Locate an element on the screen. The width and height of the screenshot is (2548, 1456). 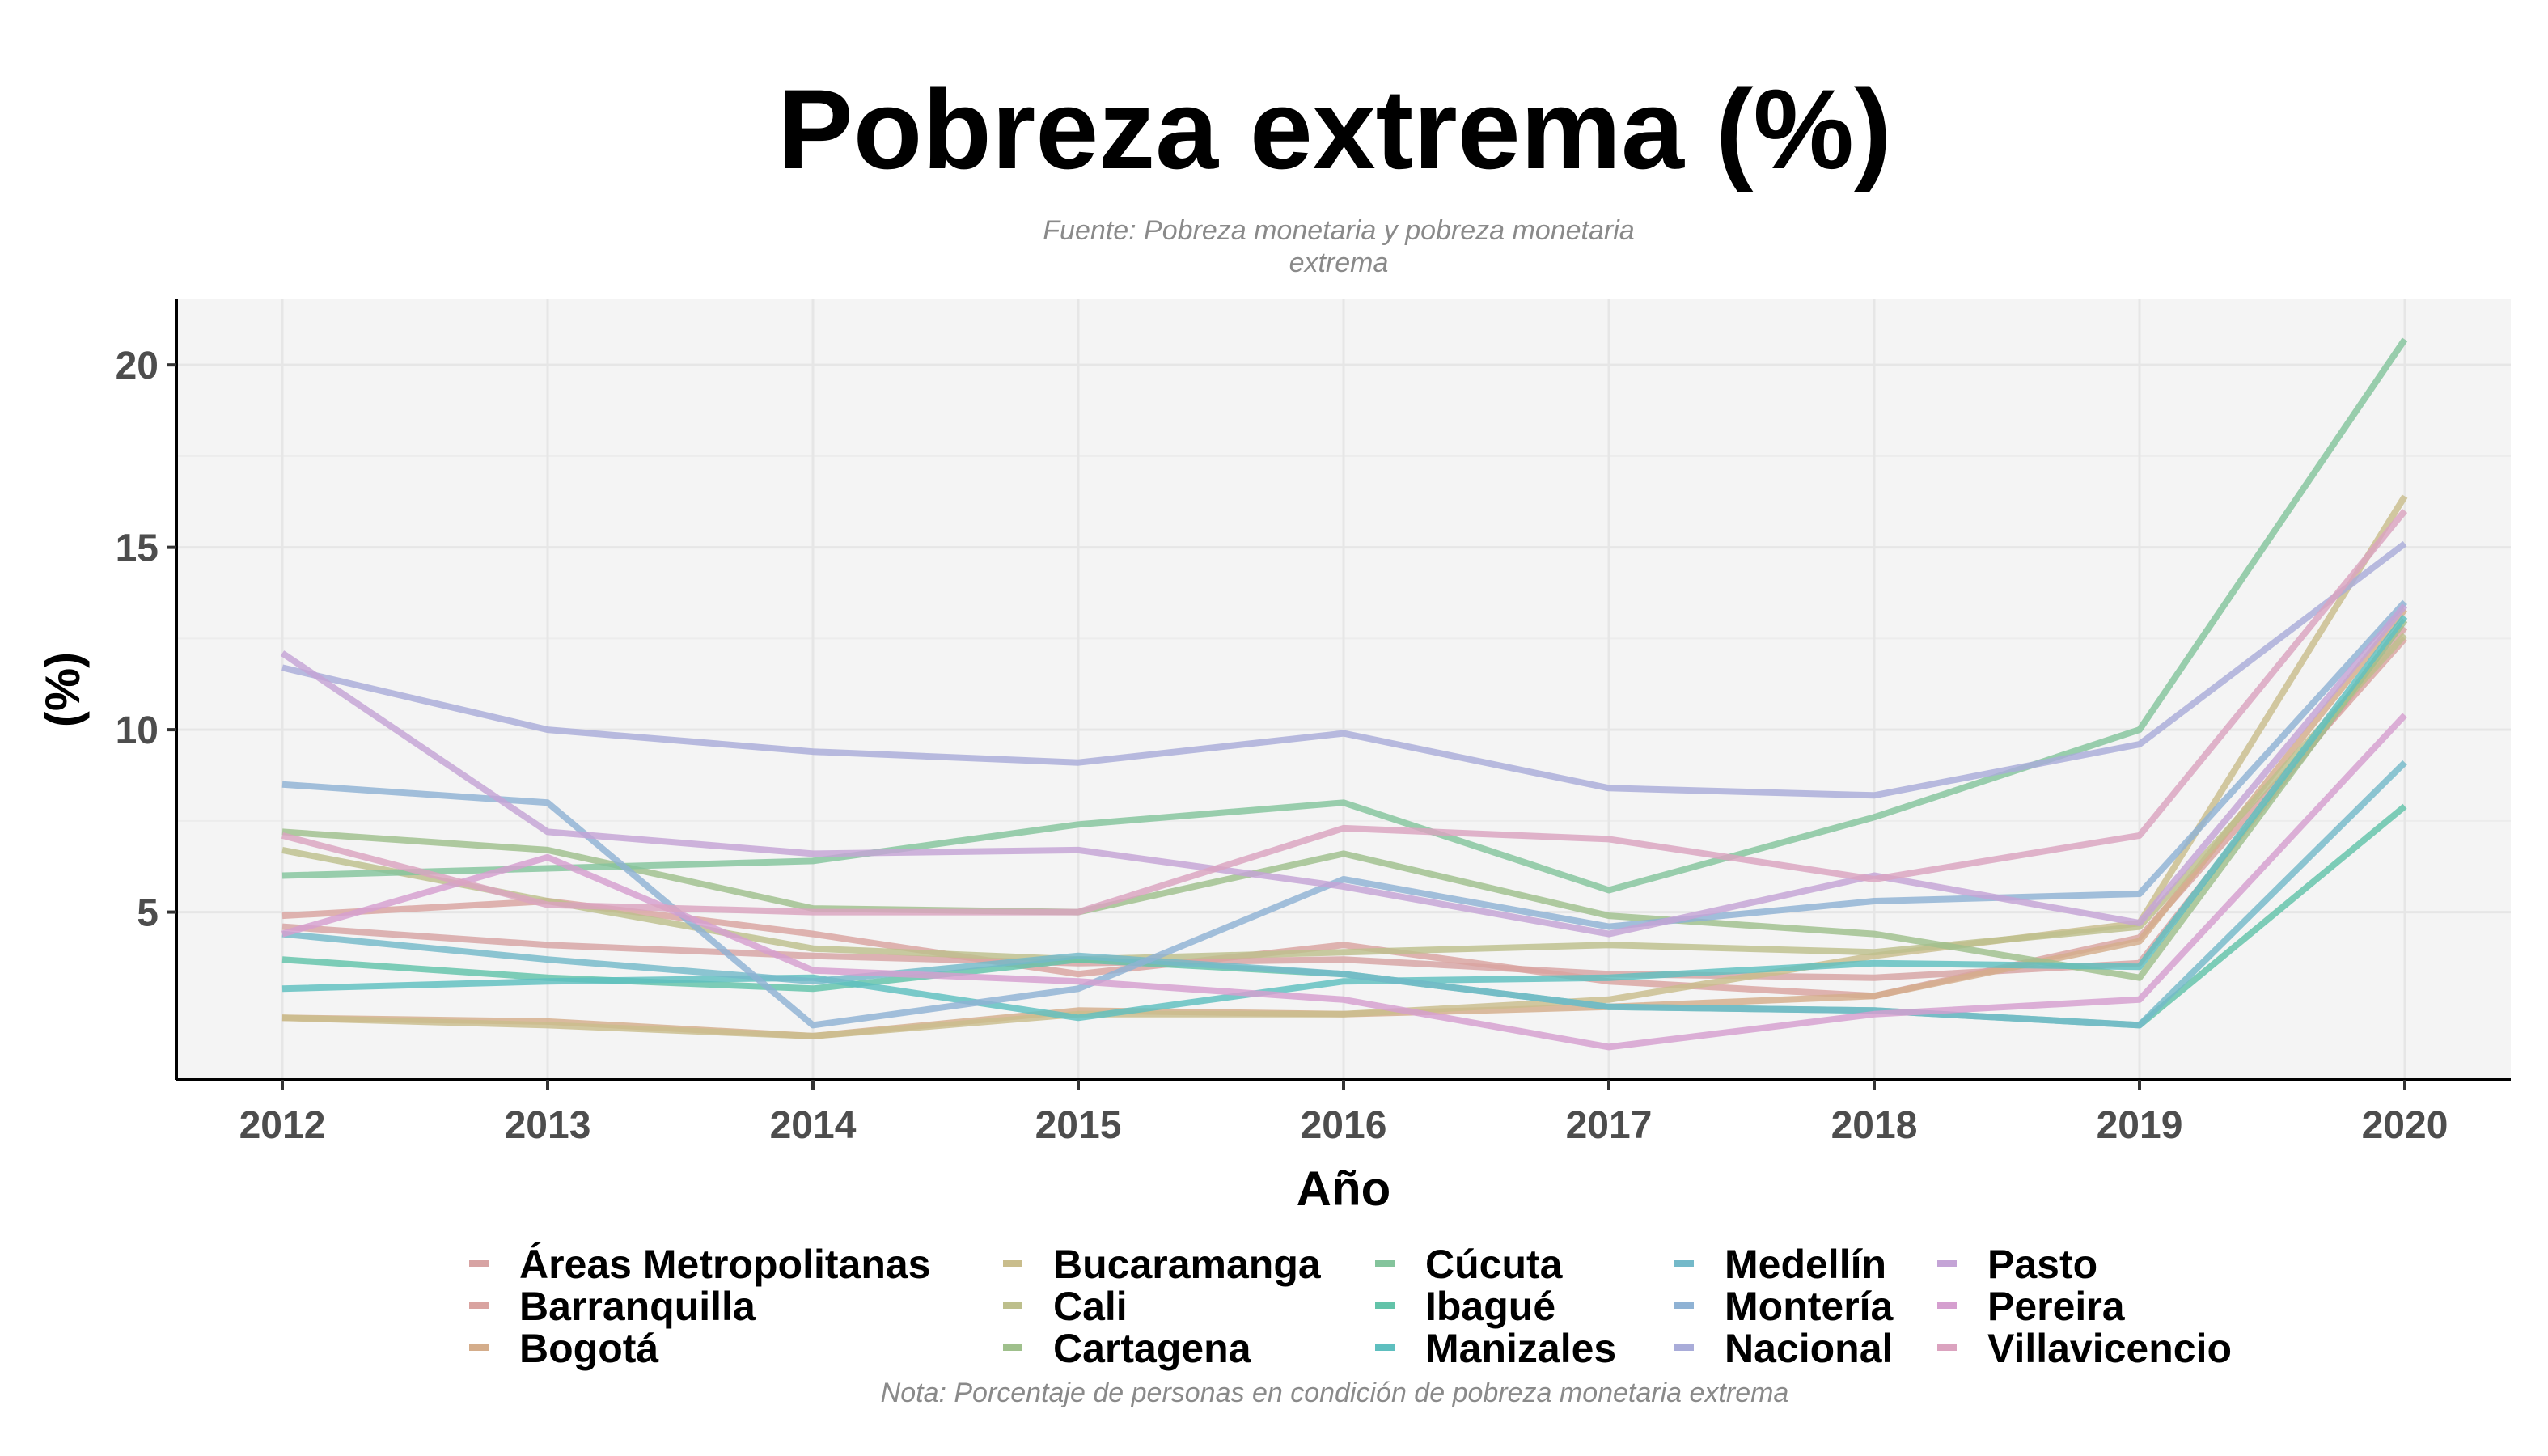
chart-title: Pobreza extrema (%) is located at coordinates (1334, 129).